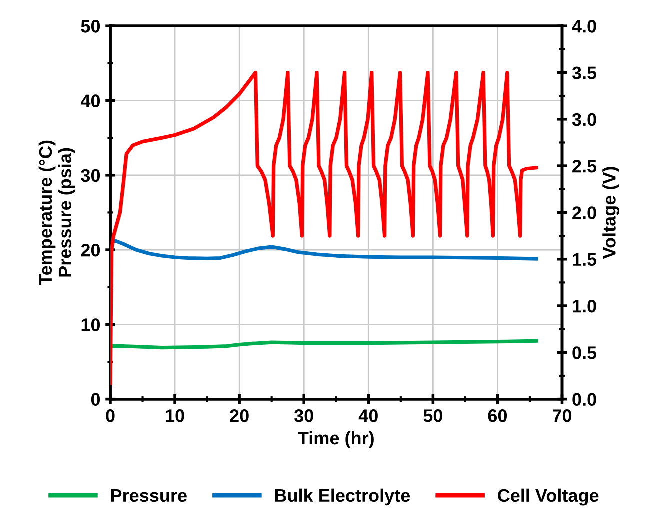 The height and width of the screenshot is (522, 650). What do you see at coordinates (584, 399) in the screenshot?
I see `y2-tick-label: 0.0` at bounding box center [584, 399].